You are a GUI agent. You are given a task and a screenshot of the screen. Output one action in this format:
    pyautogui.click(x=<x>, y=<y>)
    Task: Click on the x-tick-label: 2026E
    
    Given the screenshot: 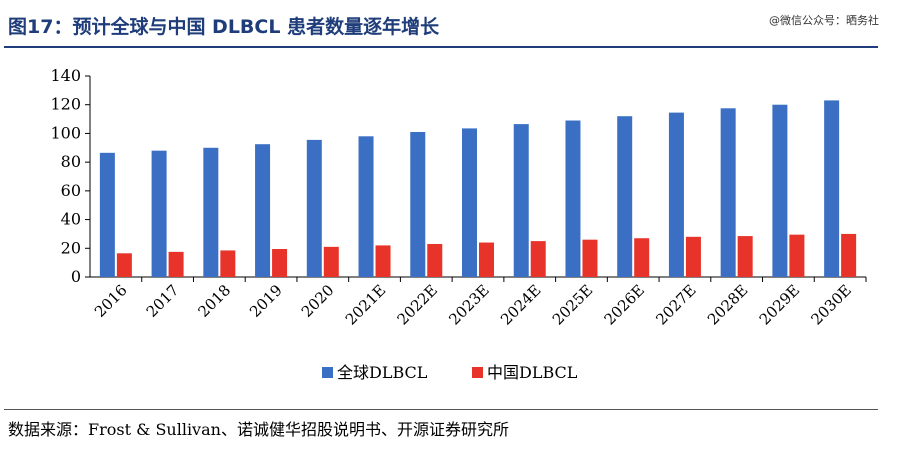 What is the action you would take?
    pyautogui.click(x=624, y=304)
    